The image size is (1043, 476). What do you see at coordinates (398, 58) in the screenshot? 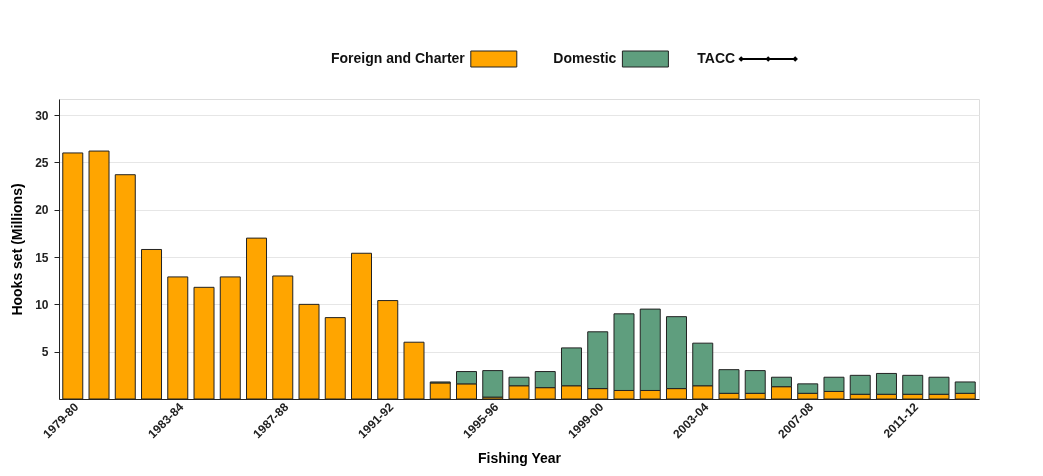
I see `legend-label: Foreign and Charter` at bounding box center [398, 58].